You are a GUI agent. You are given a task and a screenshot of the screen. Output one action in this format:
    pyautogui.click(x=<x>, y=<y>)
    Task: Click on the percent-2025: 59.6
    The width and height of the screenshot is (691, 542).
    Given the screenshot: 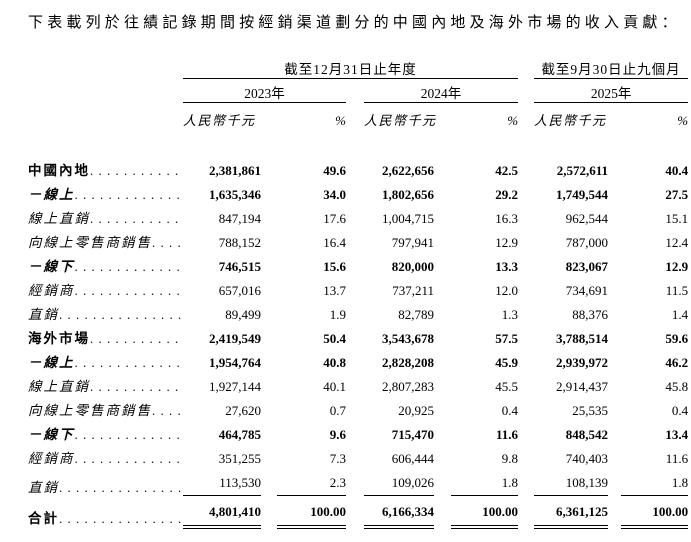 What is the action you would take?
    pyautogui.click(x=677, y=338)
    